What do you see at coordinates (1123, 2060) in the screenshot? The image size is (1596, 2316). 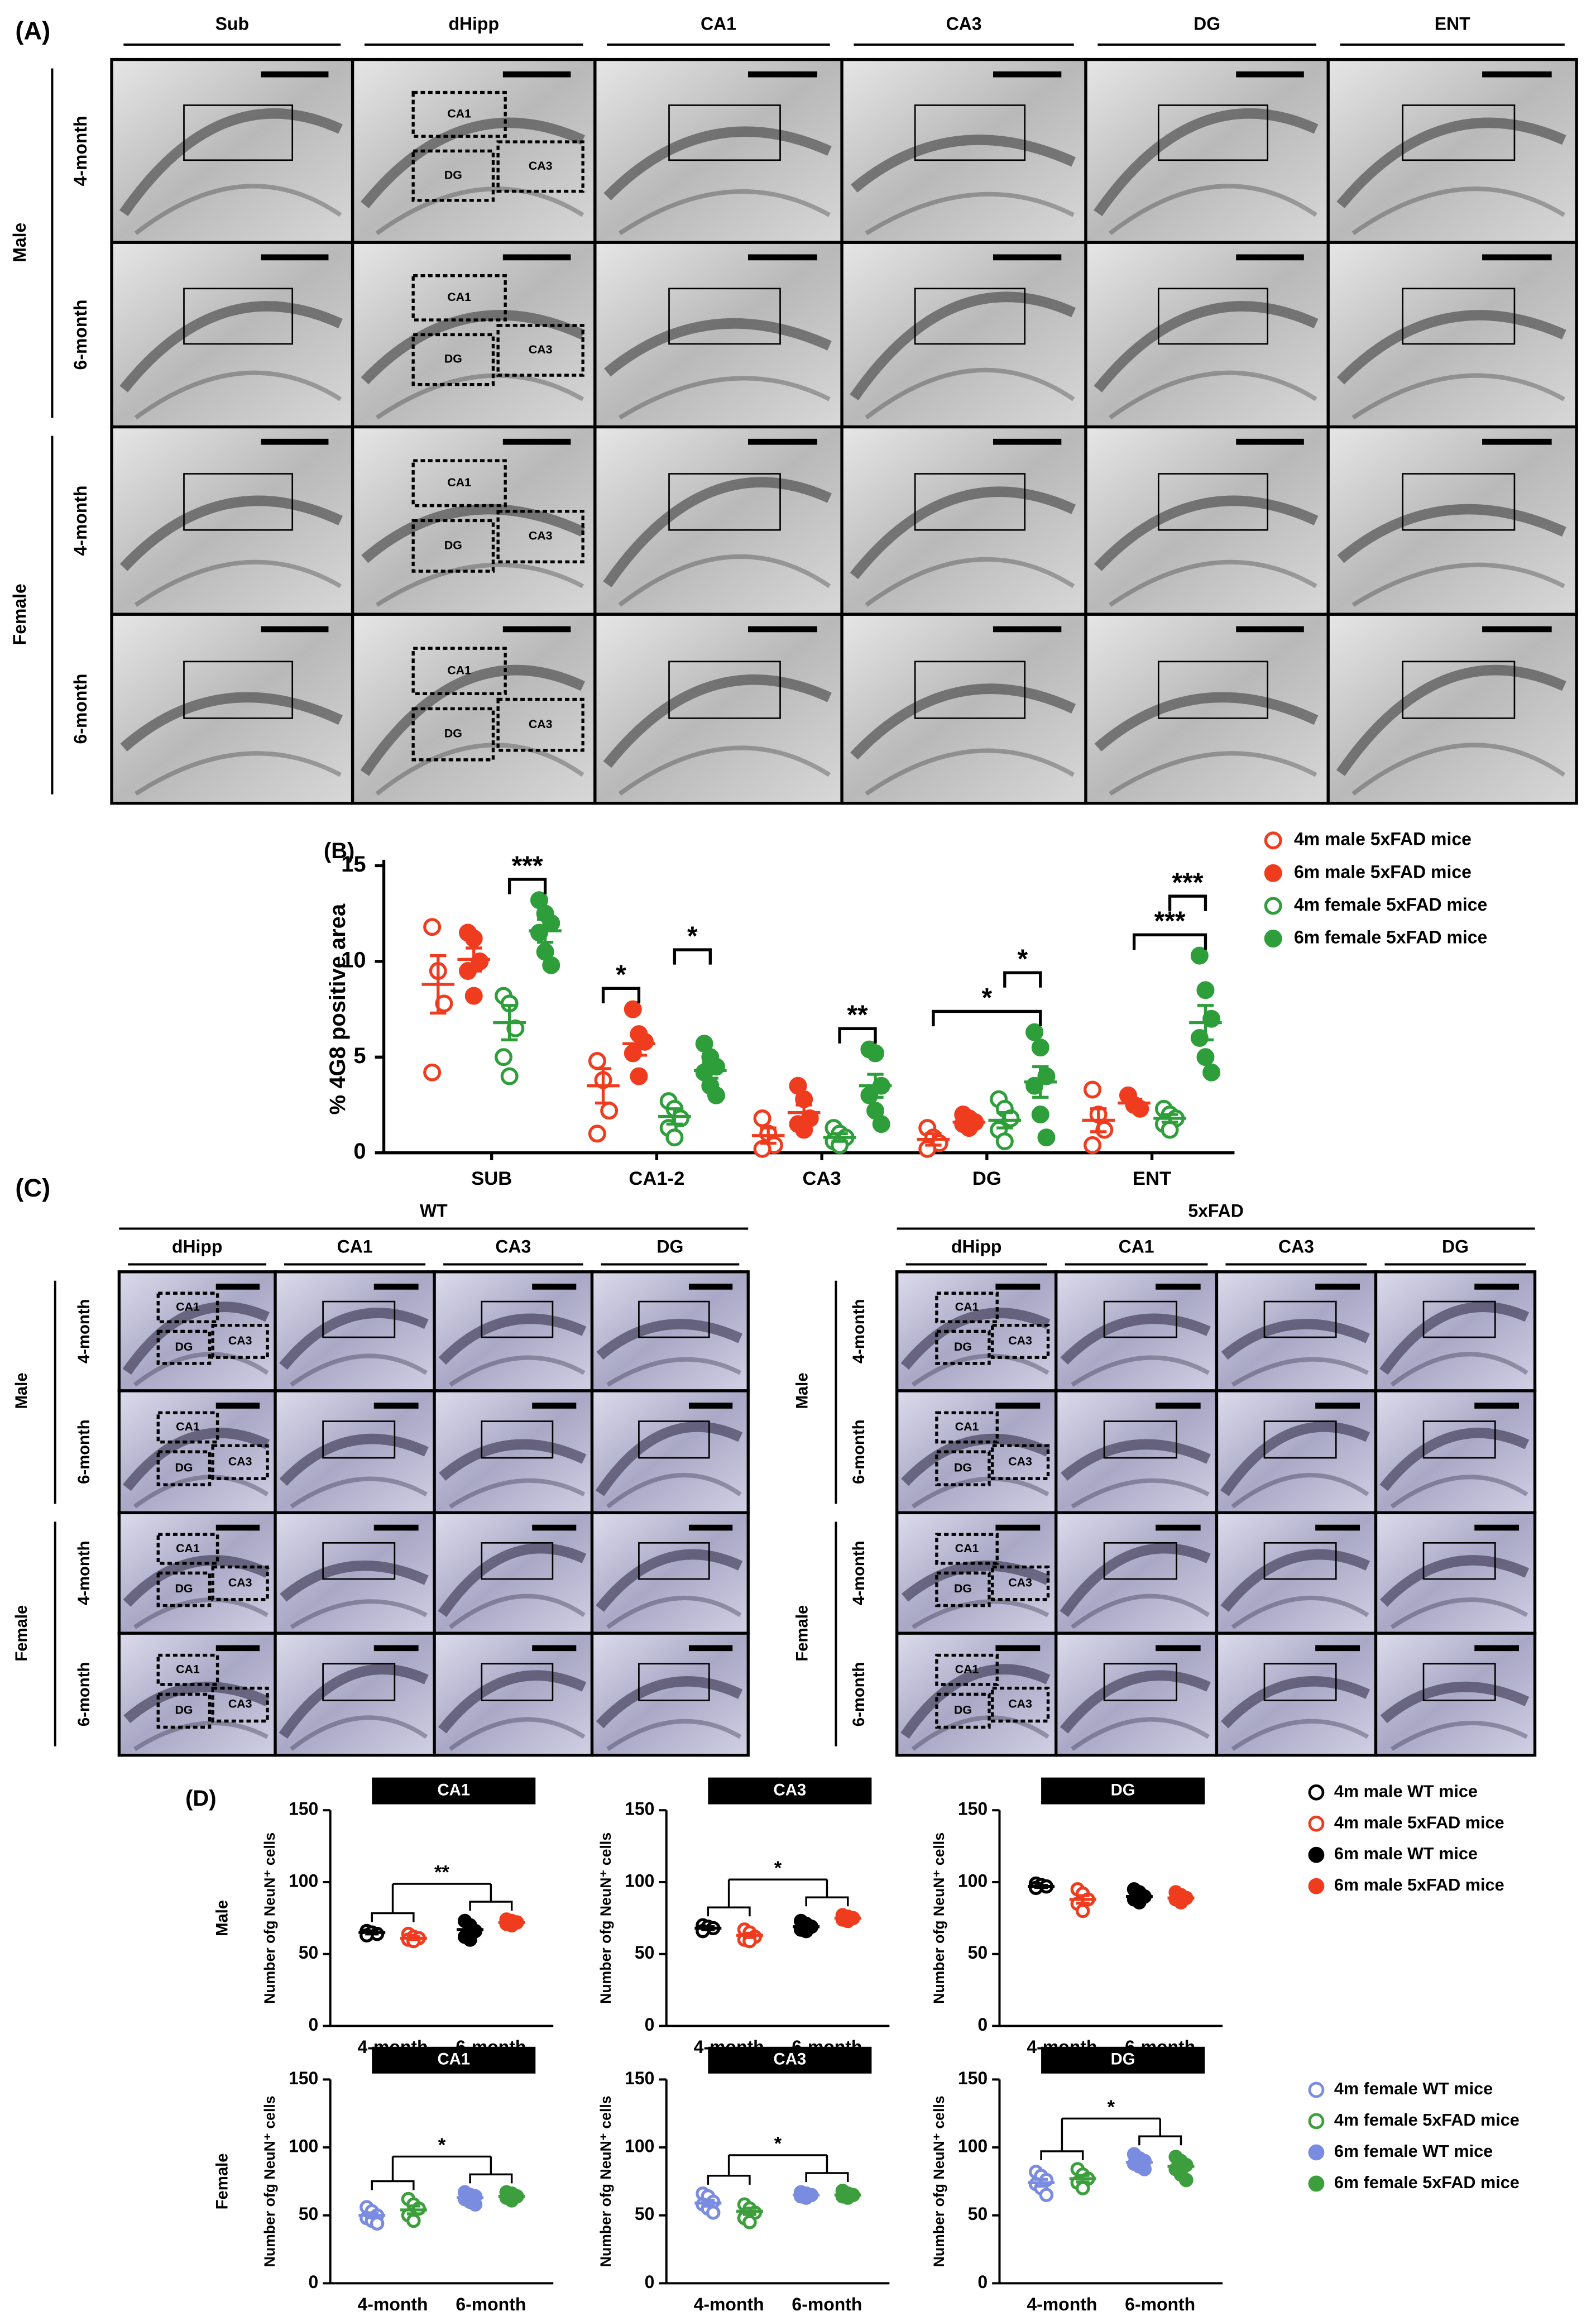 I see `title-box` at bounding box center [1123, 2060].